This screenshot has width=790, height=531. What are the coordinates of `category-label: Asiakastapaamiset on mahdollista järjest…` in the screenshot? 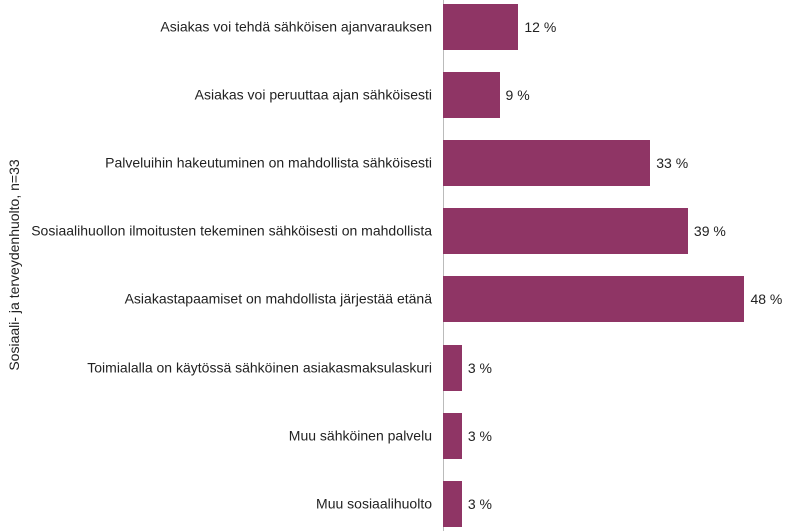 It's located at (278, 298).